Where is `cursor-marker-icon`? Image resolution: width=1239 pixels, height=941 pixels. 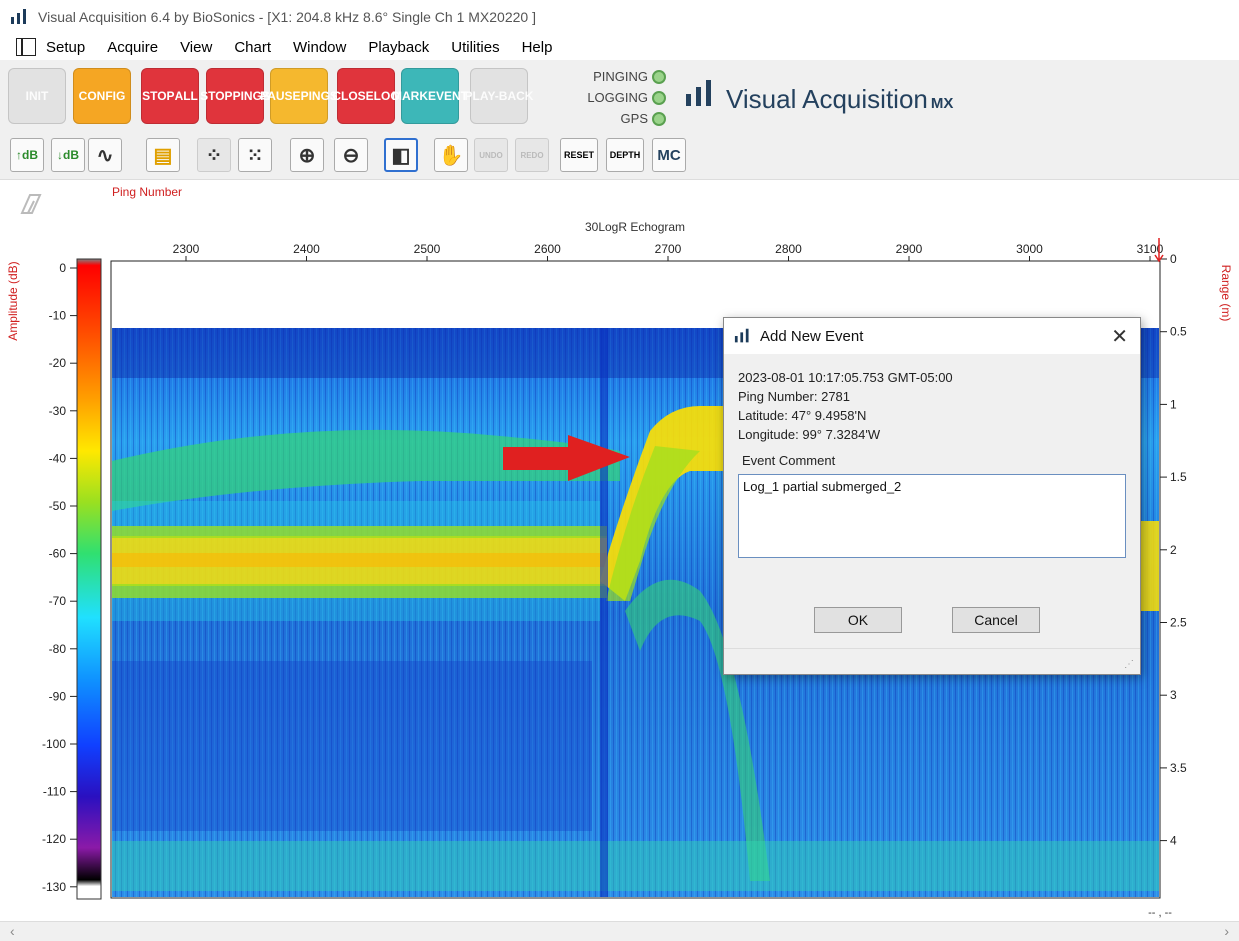 cursor-marker-icon is located at coordinates (1159, 250).